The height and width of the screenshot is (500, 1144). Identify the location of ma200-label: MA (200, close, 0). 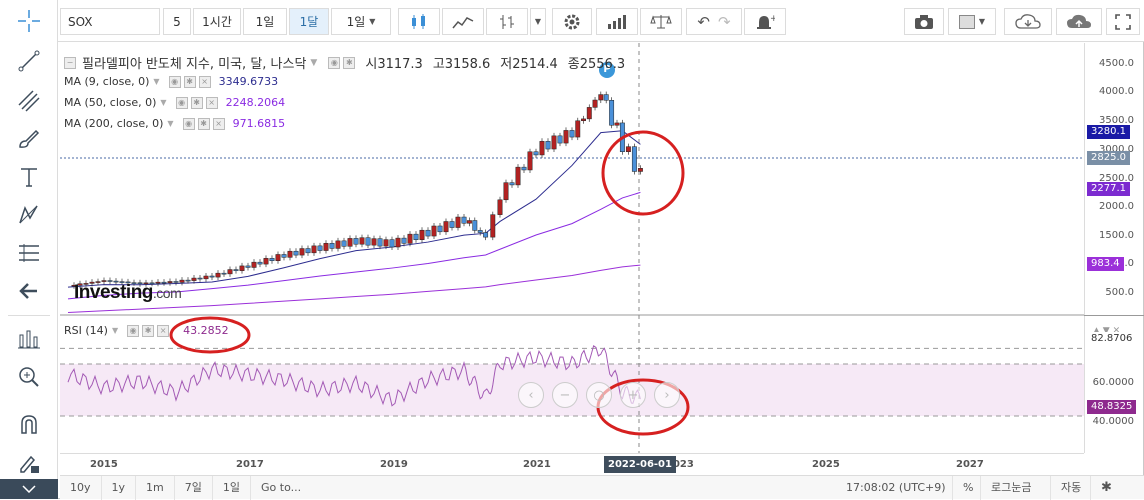
(114, 123).